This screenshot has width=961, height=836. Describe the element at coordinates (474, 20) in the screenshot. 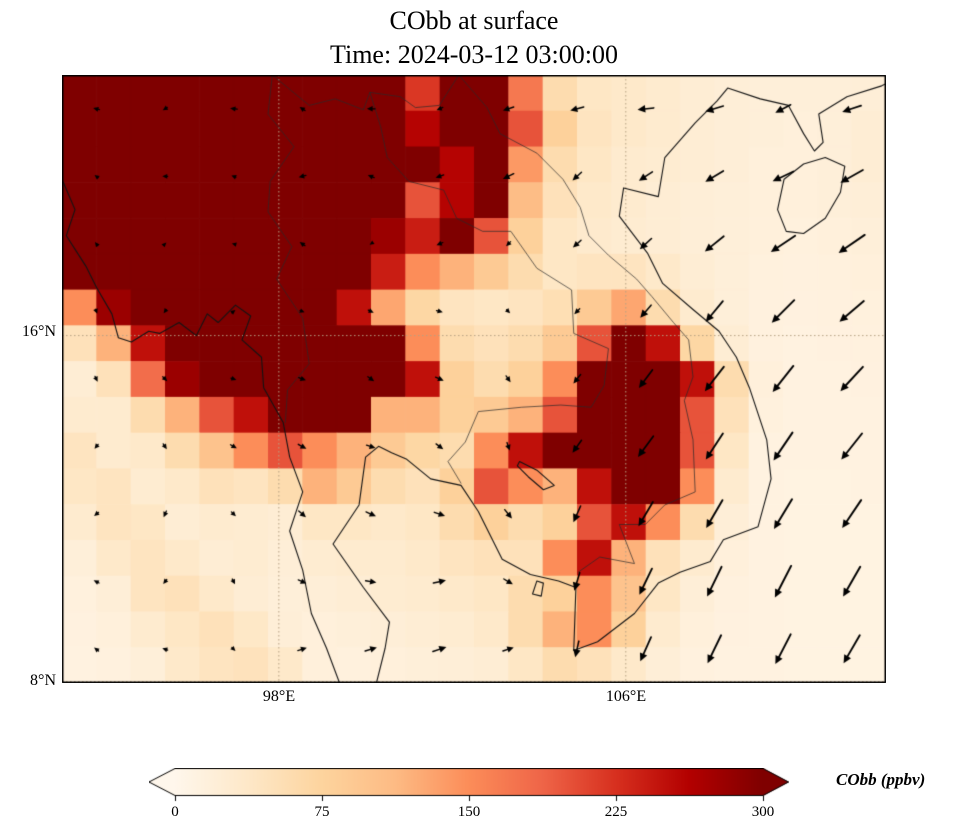

I see `chart-title: CObb at surface` at that location.